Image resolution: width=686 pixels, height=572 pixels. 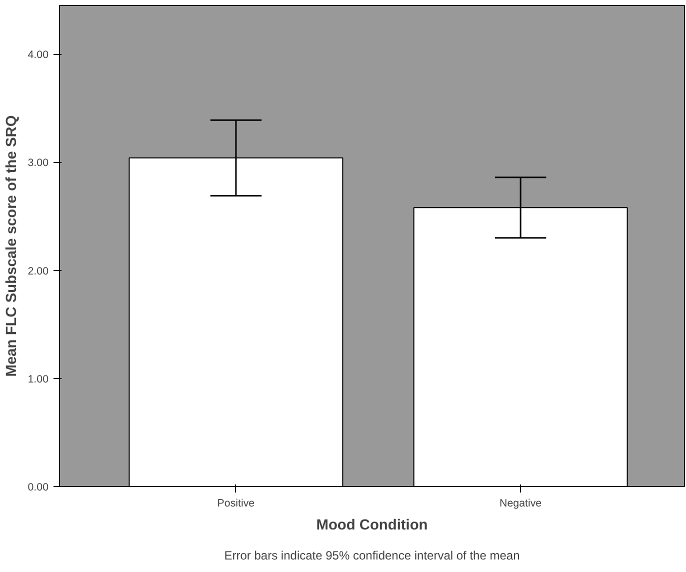 What do you see at coordinates (521, 504) in the screenshot?
I see `x-tick-label: Negative` at bounding box center [521, 504].